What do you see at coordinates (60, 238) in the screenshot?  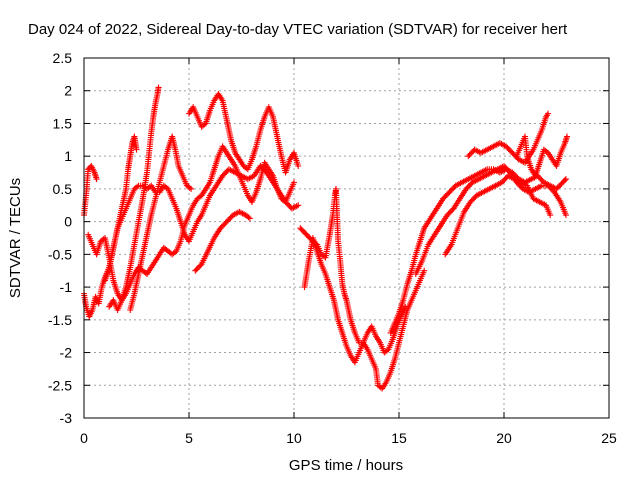 I see `y-axis-tick-labels: 2.5 2 1.5 1 0.5 0 -0.5 -1 -1.5 -2 -2.5 -3` at bounding box center [60, 238].